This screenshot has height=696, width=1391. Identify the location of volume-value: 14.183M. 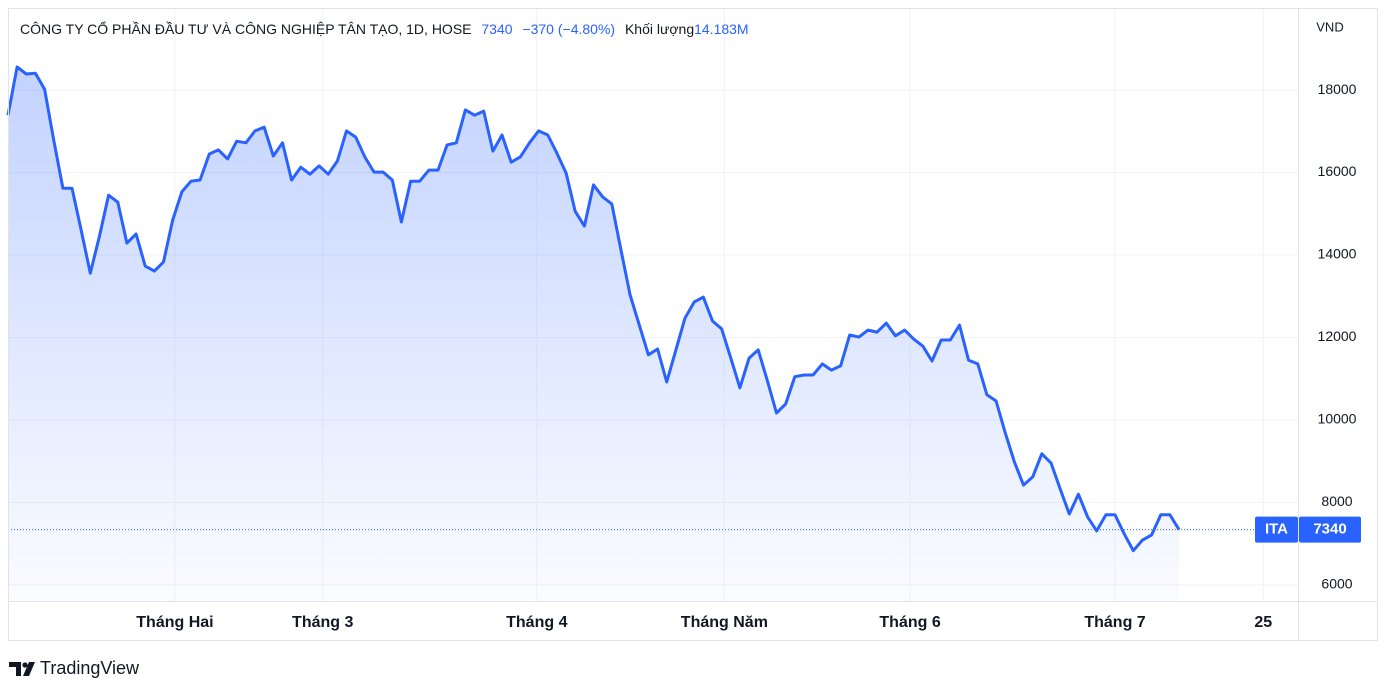
(721, 29).